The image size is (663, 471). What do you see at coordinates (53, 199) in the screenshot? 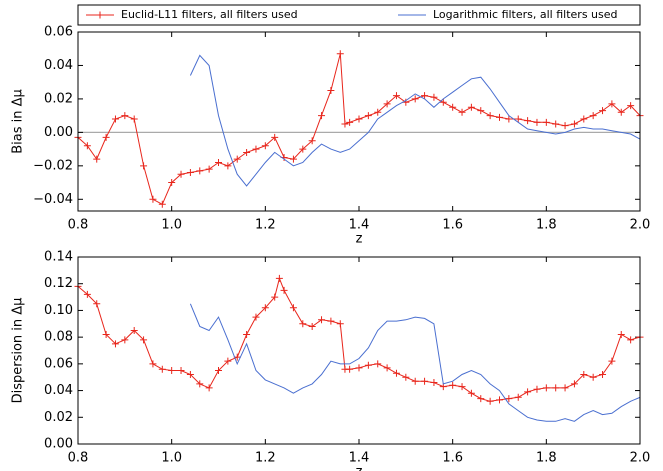
I see `y-tick-label: −0.04` at bounding box center [53, 199].